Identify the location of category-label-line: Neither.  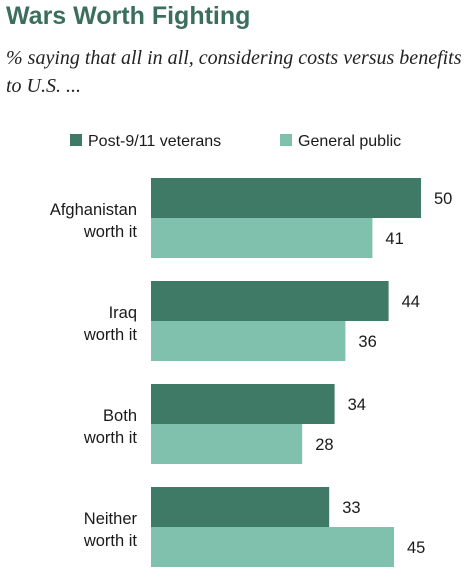
(111, 519).